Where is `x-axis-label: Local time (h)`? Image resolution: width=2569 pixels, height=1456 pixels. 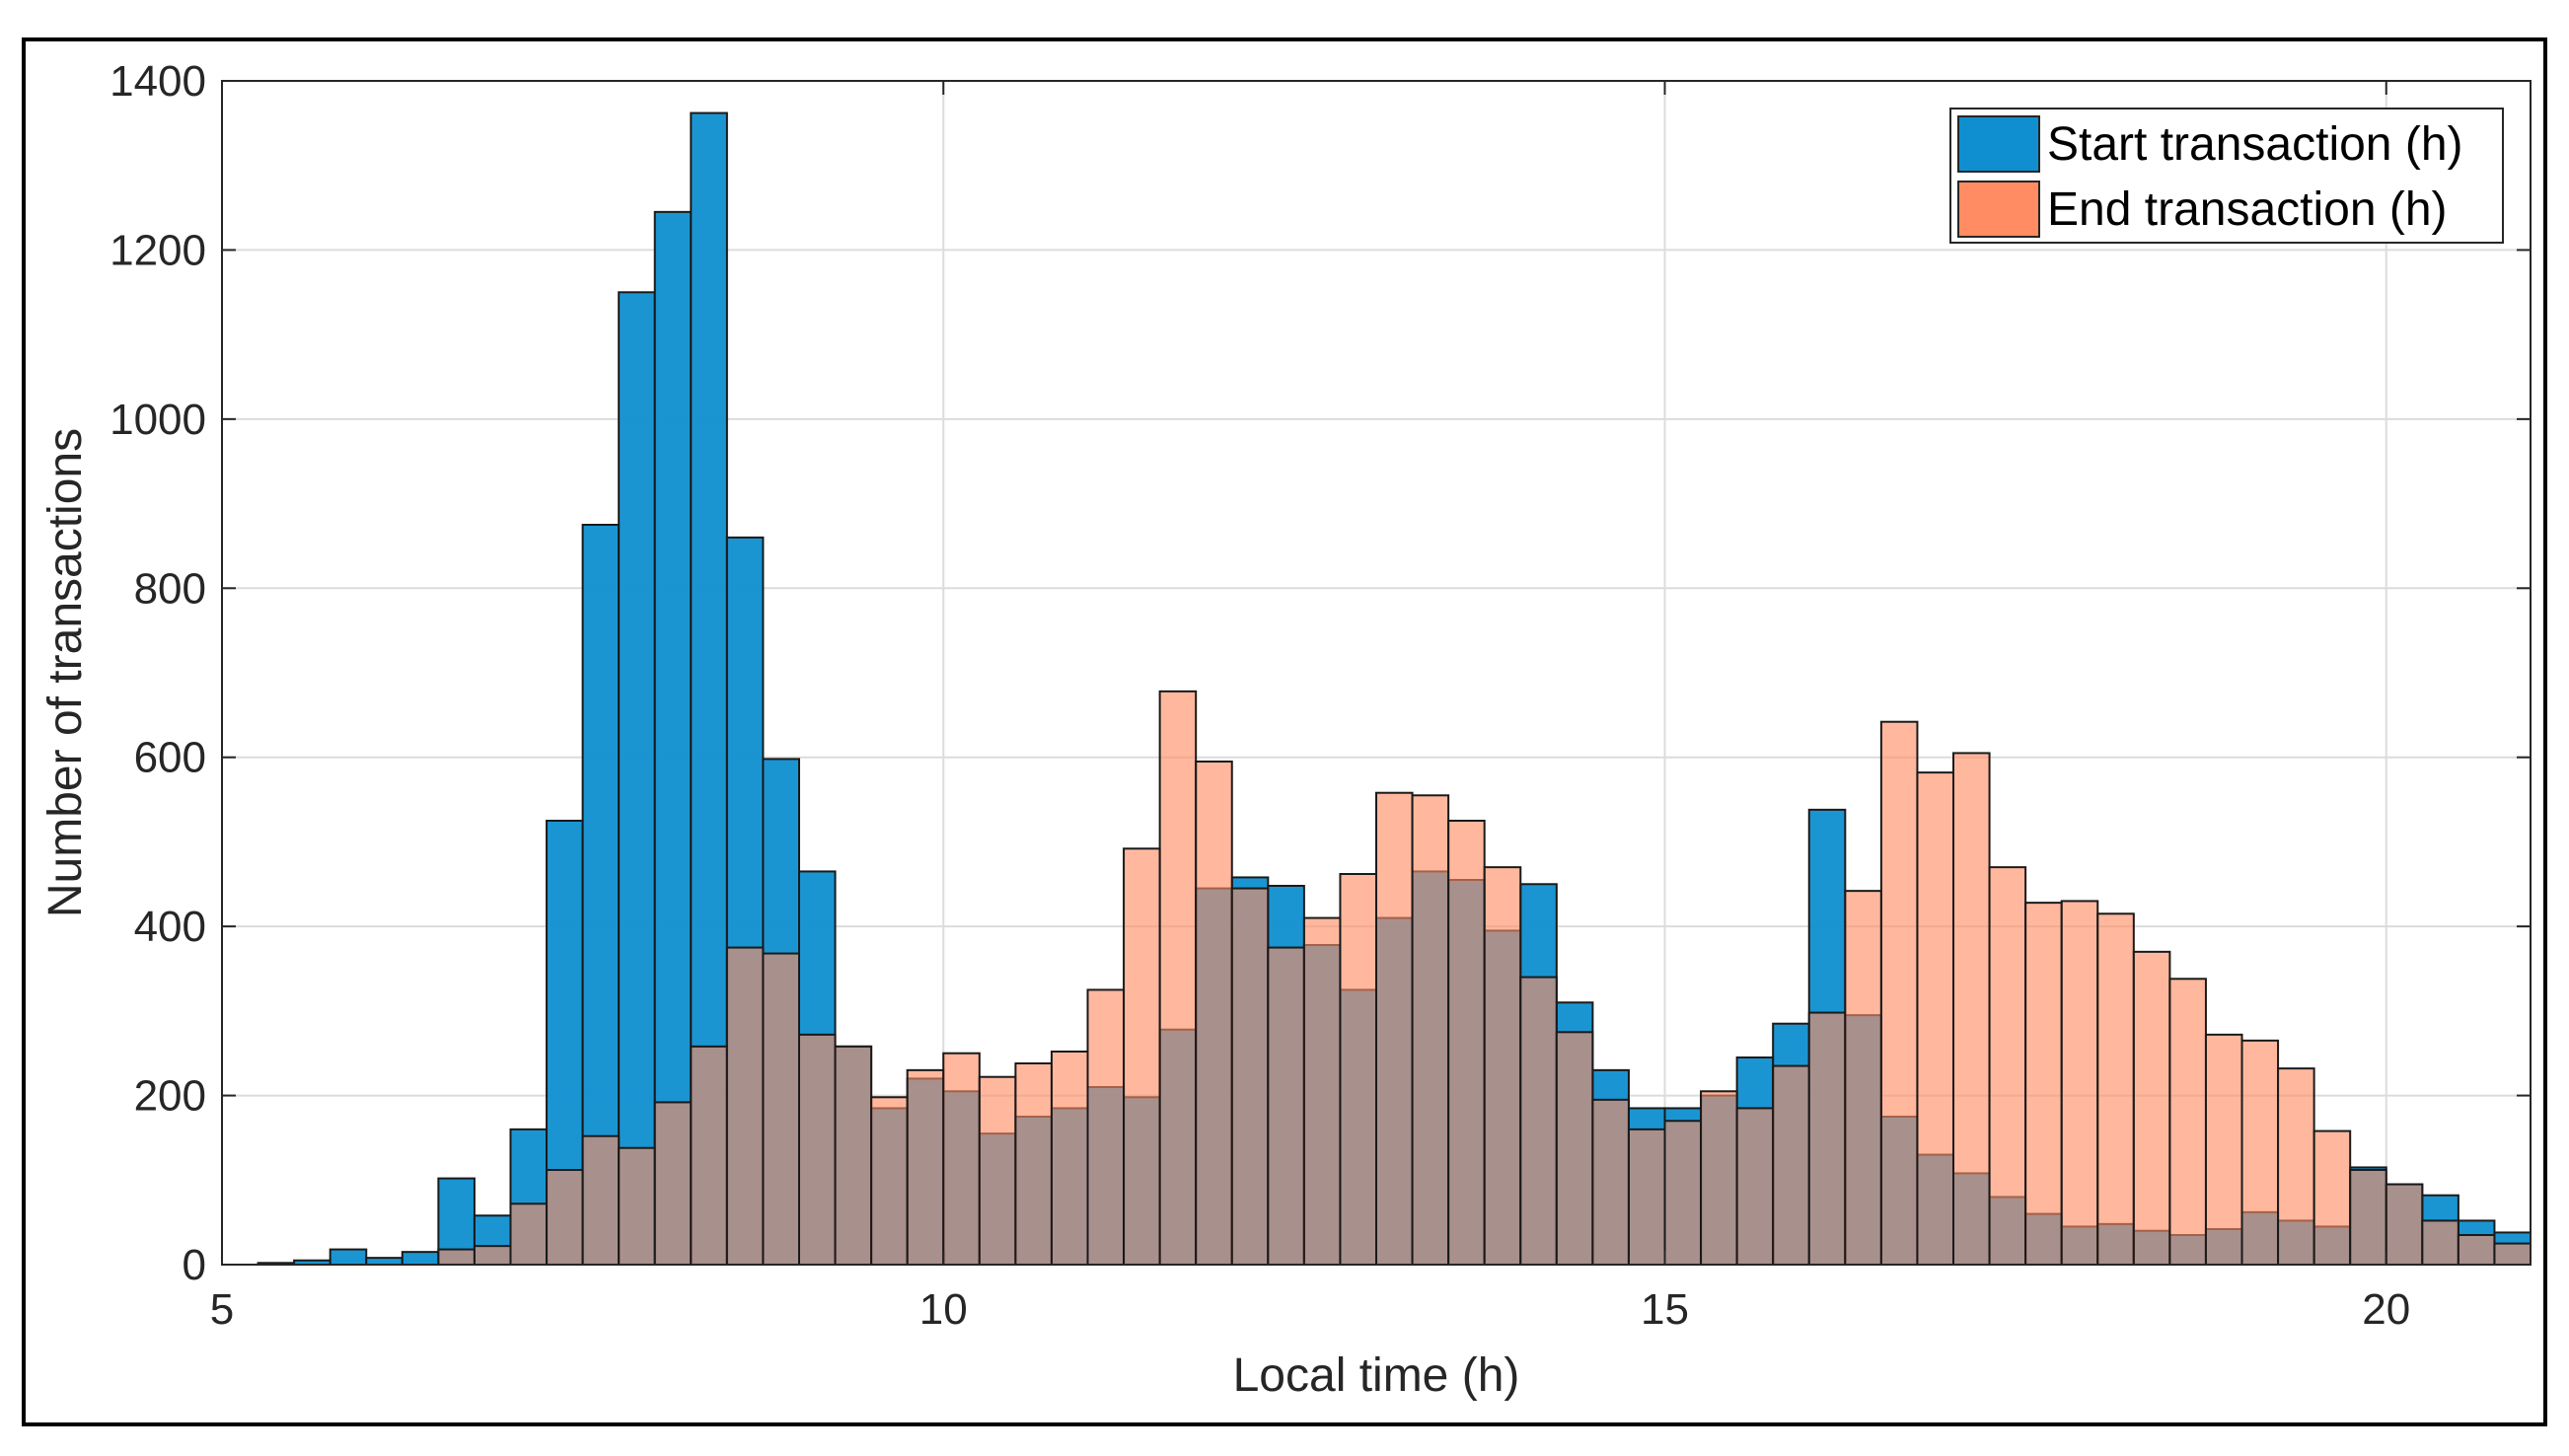 x-axis-label: Local time (h) is located at coordinates (1377, 1375).